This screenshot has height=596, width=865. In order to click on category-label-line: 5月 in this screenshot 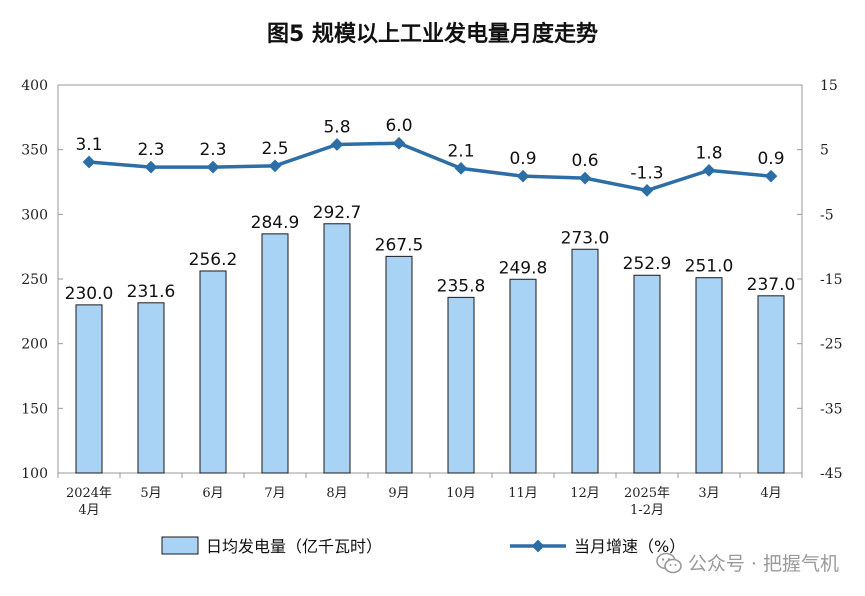, I will do `click(150, 493)`.